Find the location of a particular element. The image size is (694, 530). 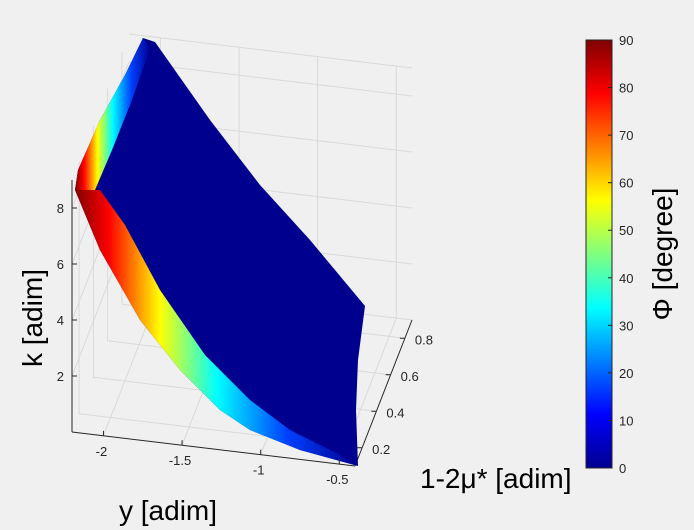

y-tick-label: 0.4 is located at coordinates (395, 412).